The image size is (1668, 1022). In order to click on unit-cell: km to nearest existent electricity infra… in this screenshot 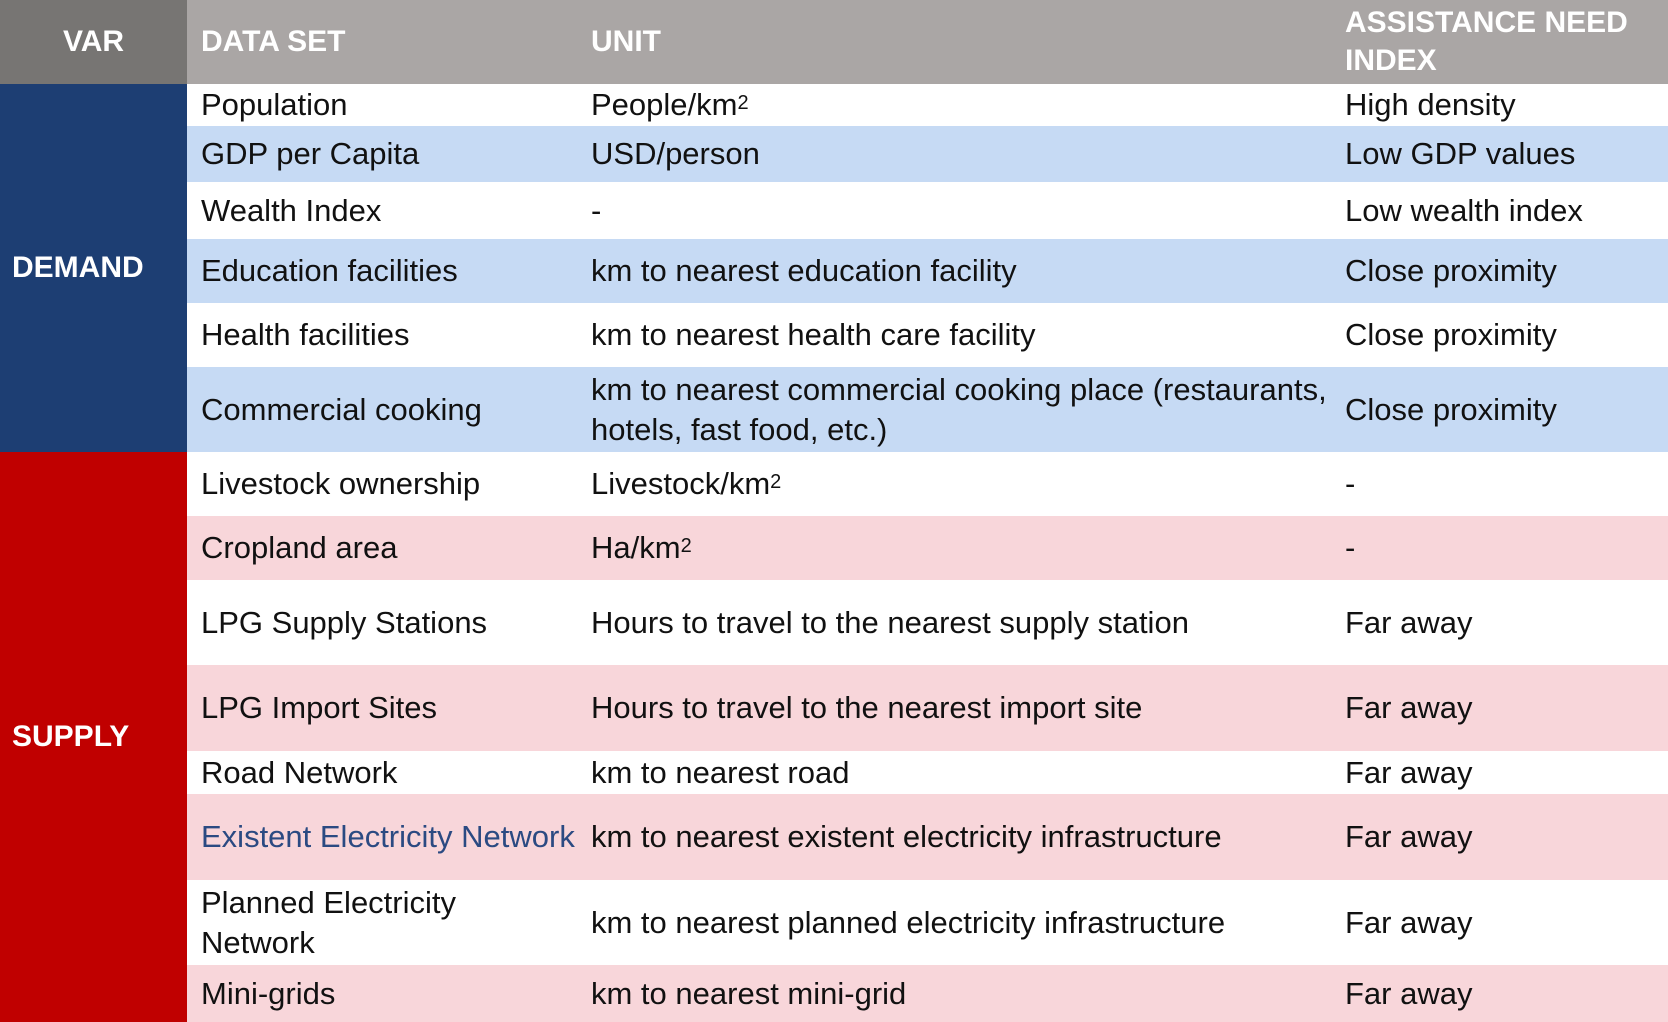, I will do `click(954, 837)`.